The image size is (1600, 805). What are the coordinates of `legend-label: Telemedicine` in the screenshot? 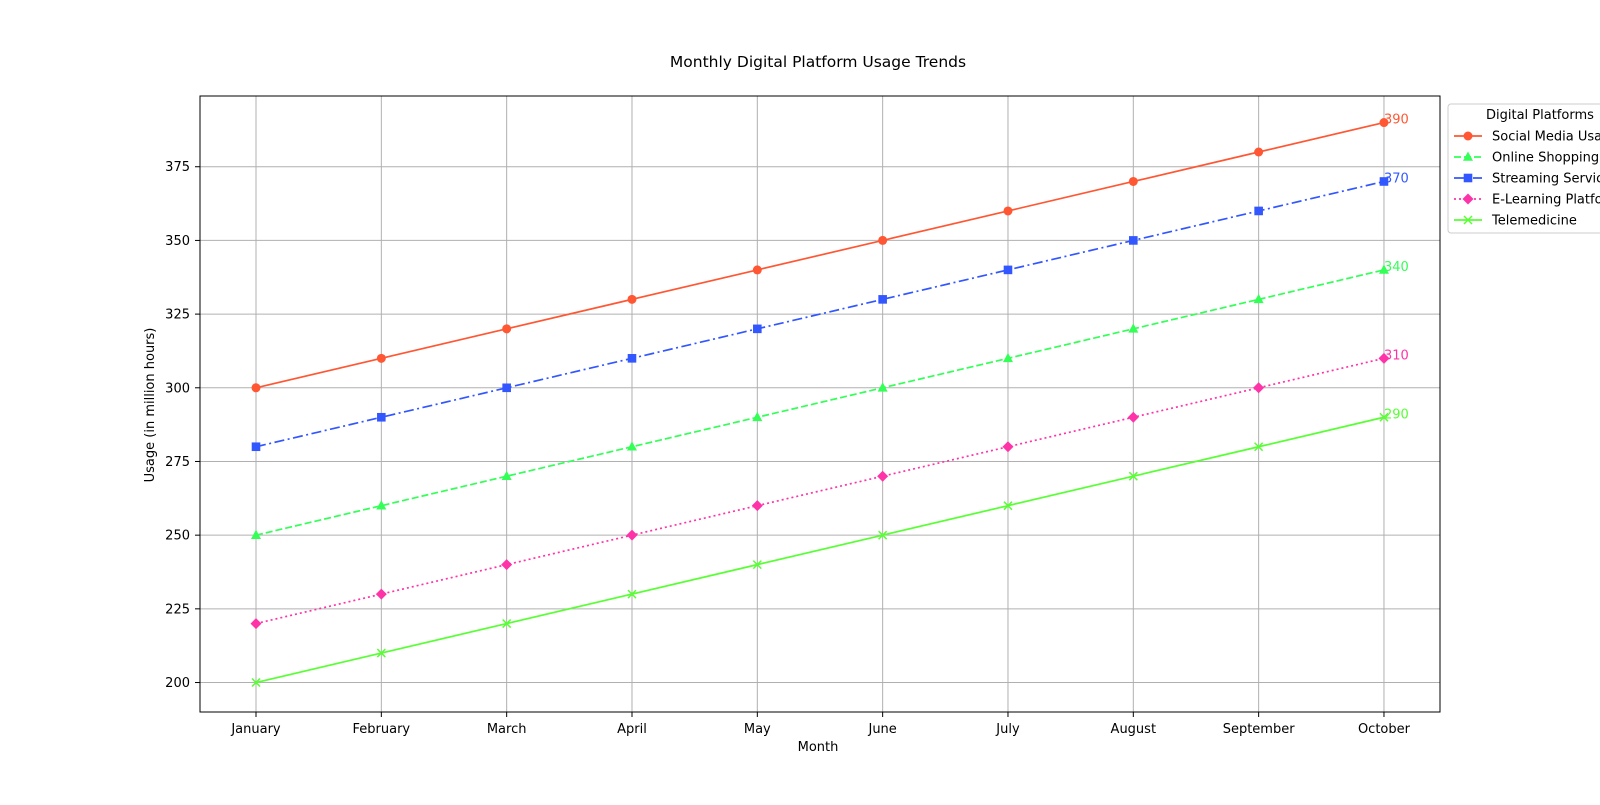 It's located at (1534, 221).